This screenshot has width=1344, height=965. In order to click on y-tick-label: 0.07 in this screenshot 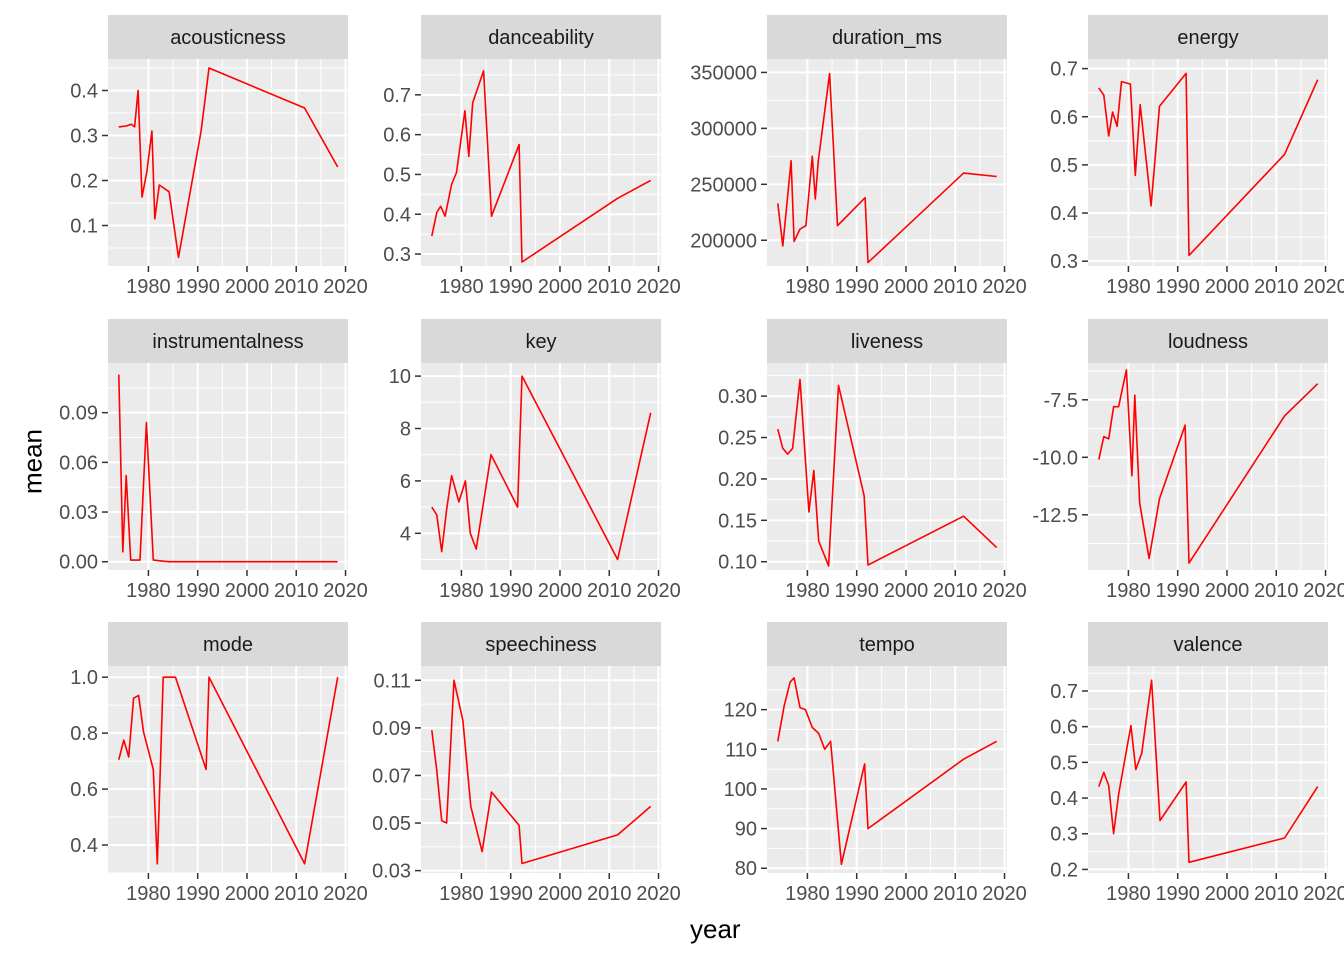, I will do `click(391, 776)`.